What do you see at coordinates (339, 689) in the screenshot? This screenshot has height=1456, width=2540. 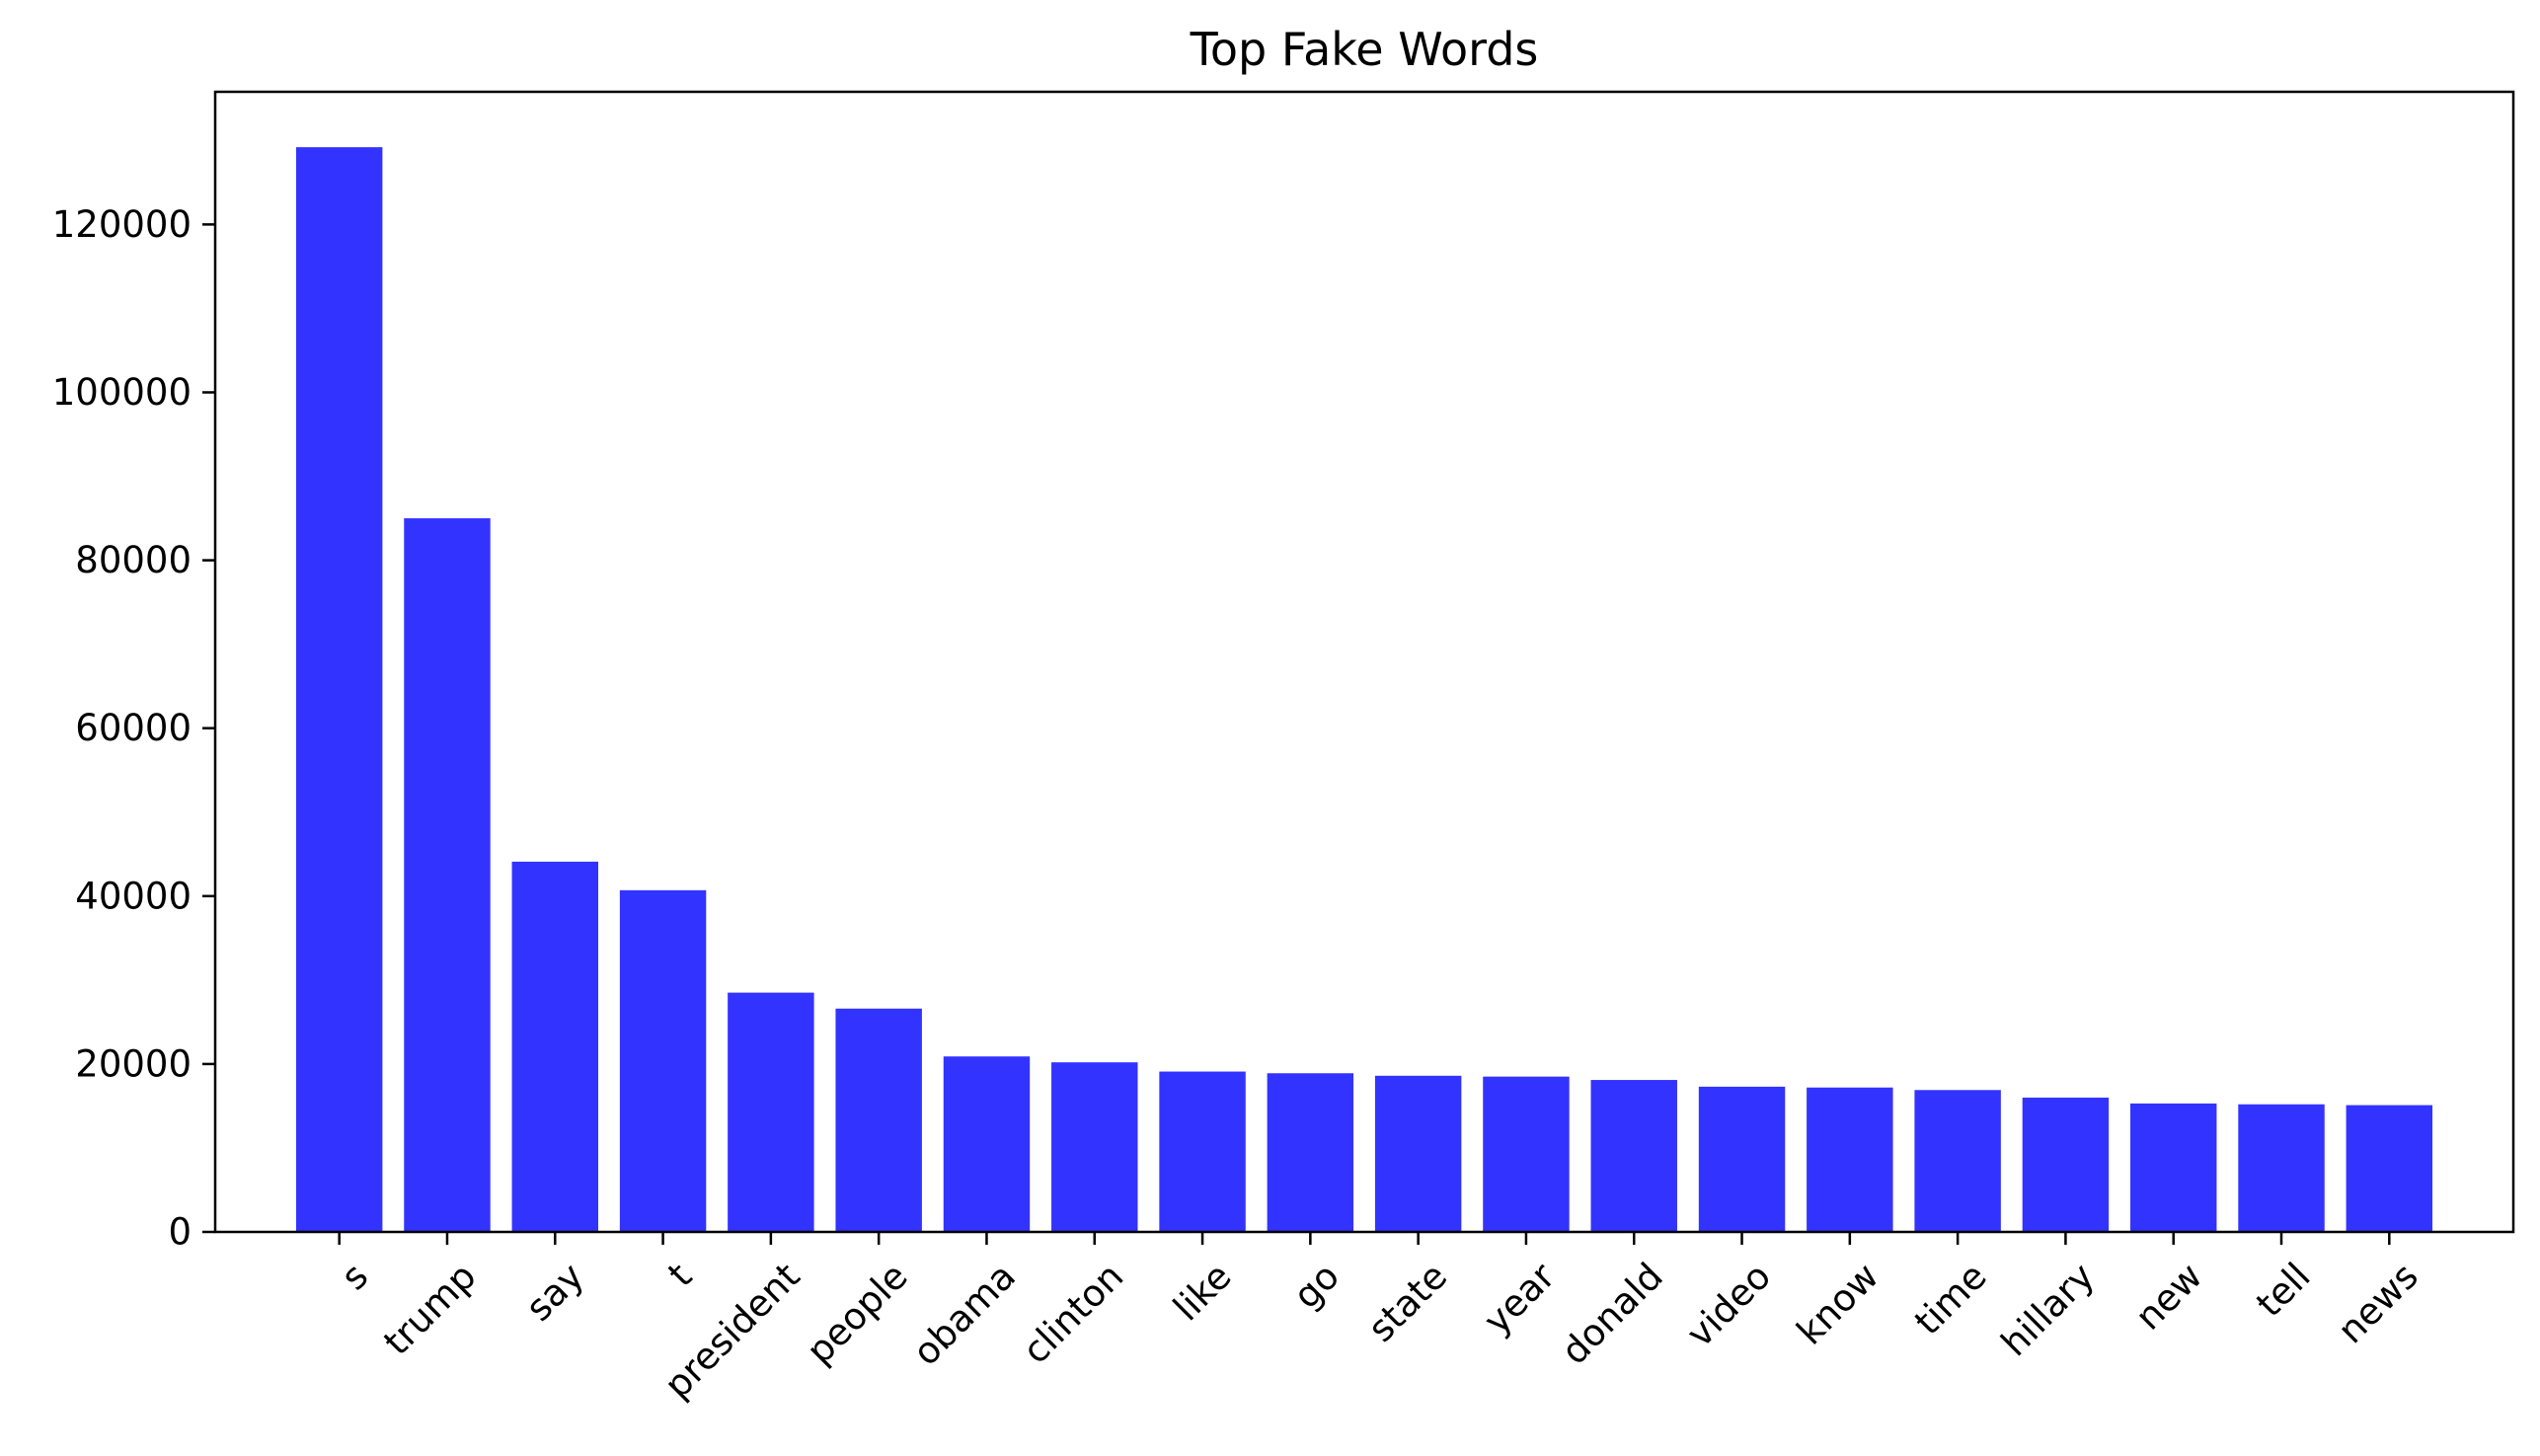 I see `bar-s` at bounding box center [339, 689].